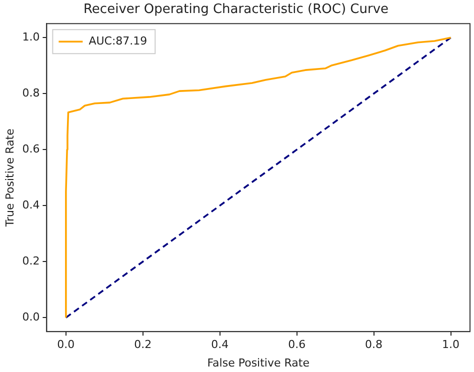 The height and width of the screenshot is (372, 474). What do you see at coordinates (451, 345) in the screenshot?
I see `x-tick-label: 1.0` at bounding box center [451, 345].